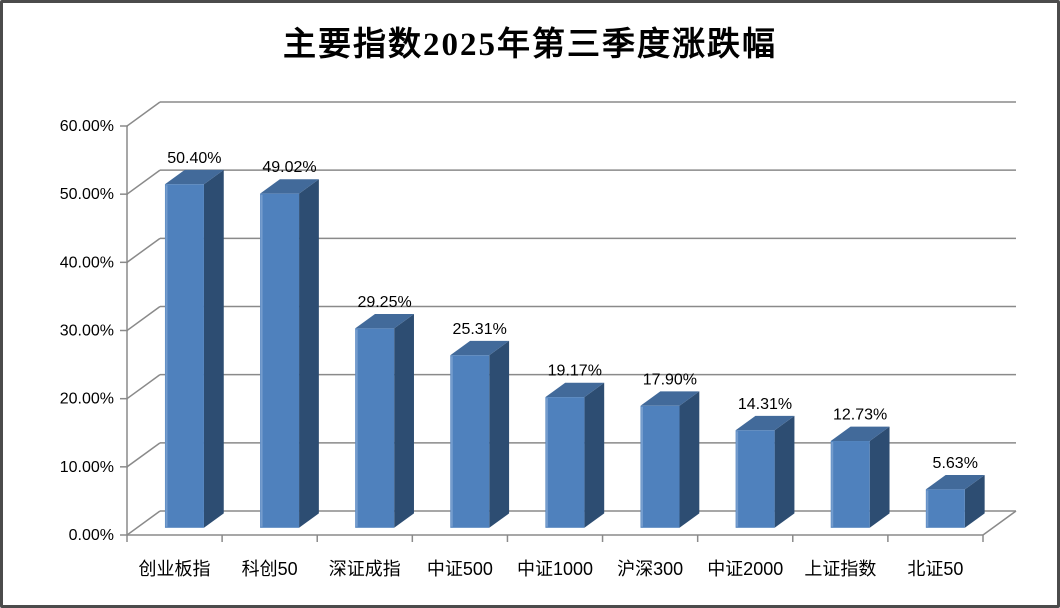 The height and width of the screenshot is (608, 1060). What do you see at coordinates (365, 569) in the screenshot?
I see `category-label: 深证成指` at bounding box center [365, 569].